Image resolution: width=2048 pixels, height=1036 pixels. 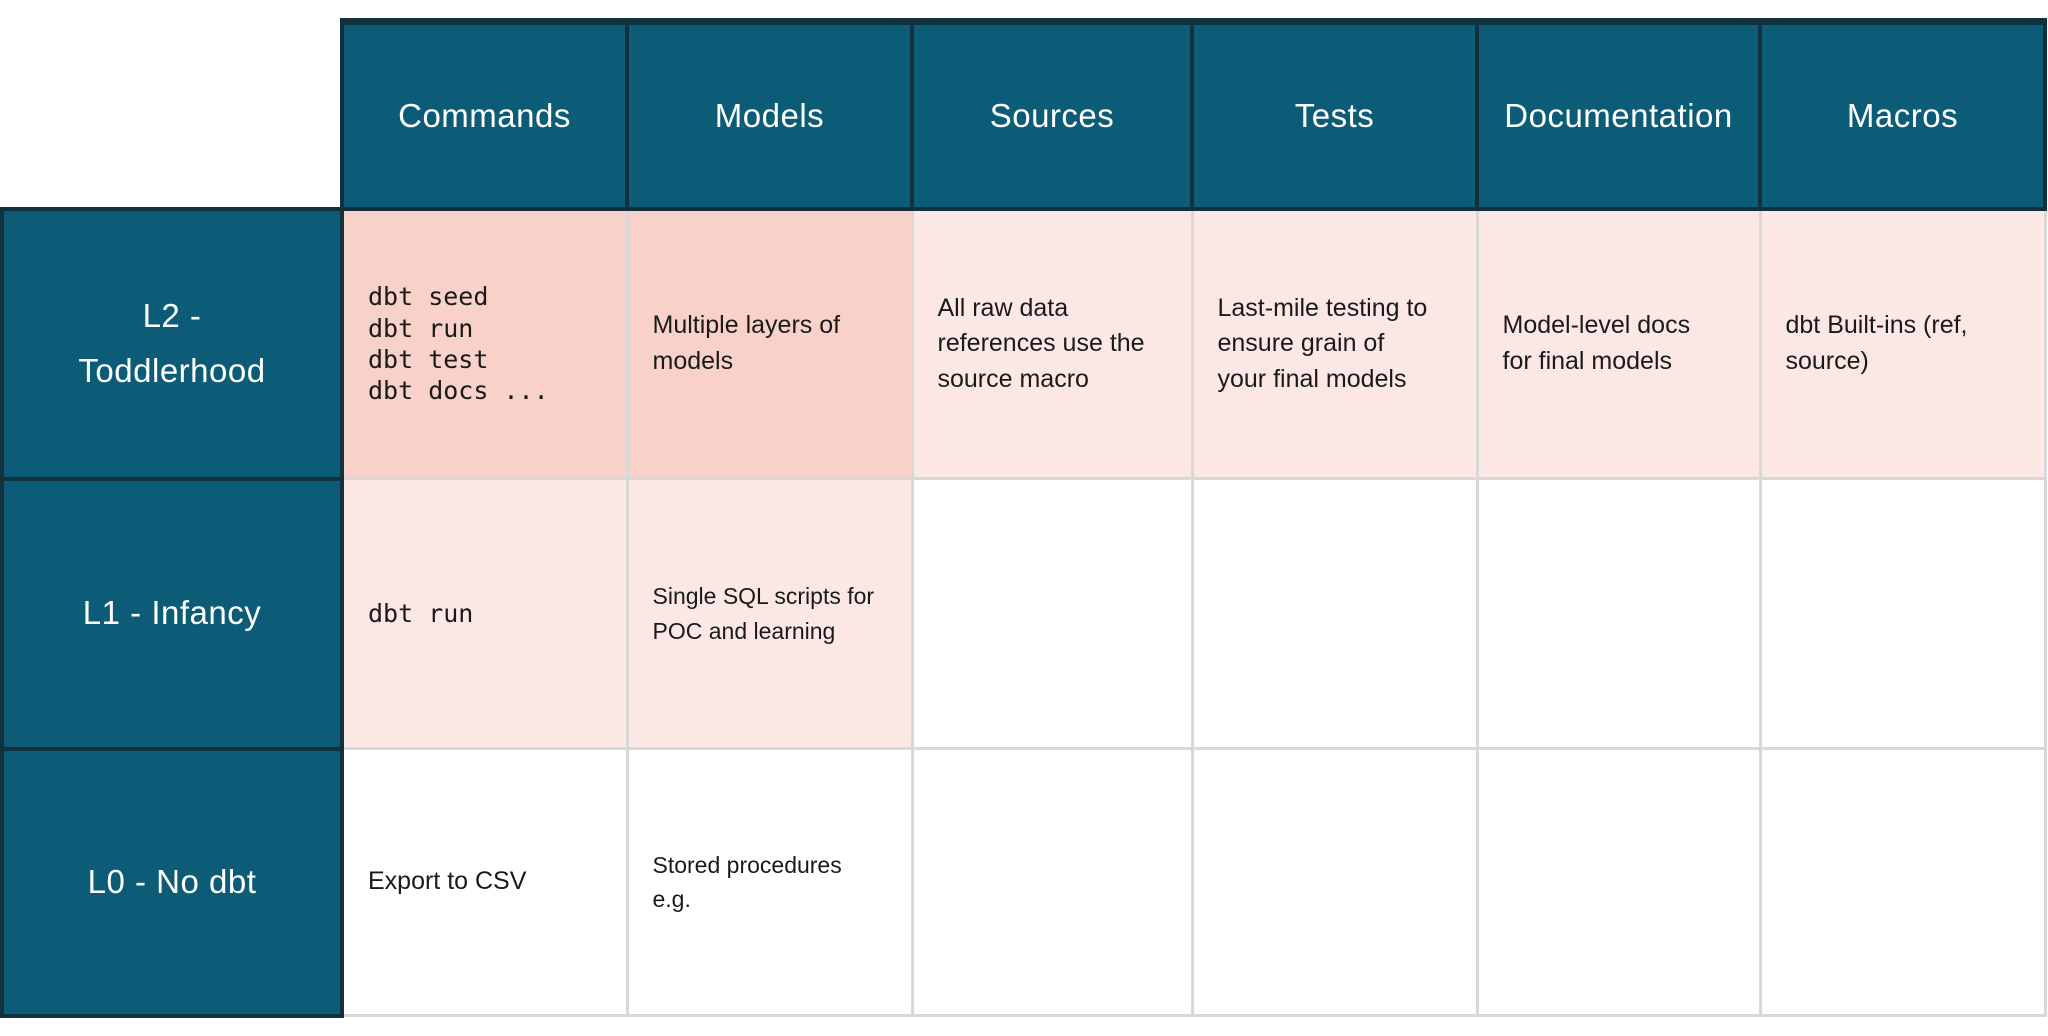 I want to click on cell-l1-models: Single SQL scripts for POC and learning, so click(x=769, y=613).